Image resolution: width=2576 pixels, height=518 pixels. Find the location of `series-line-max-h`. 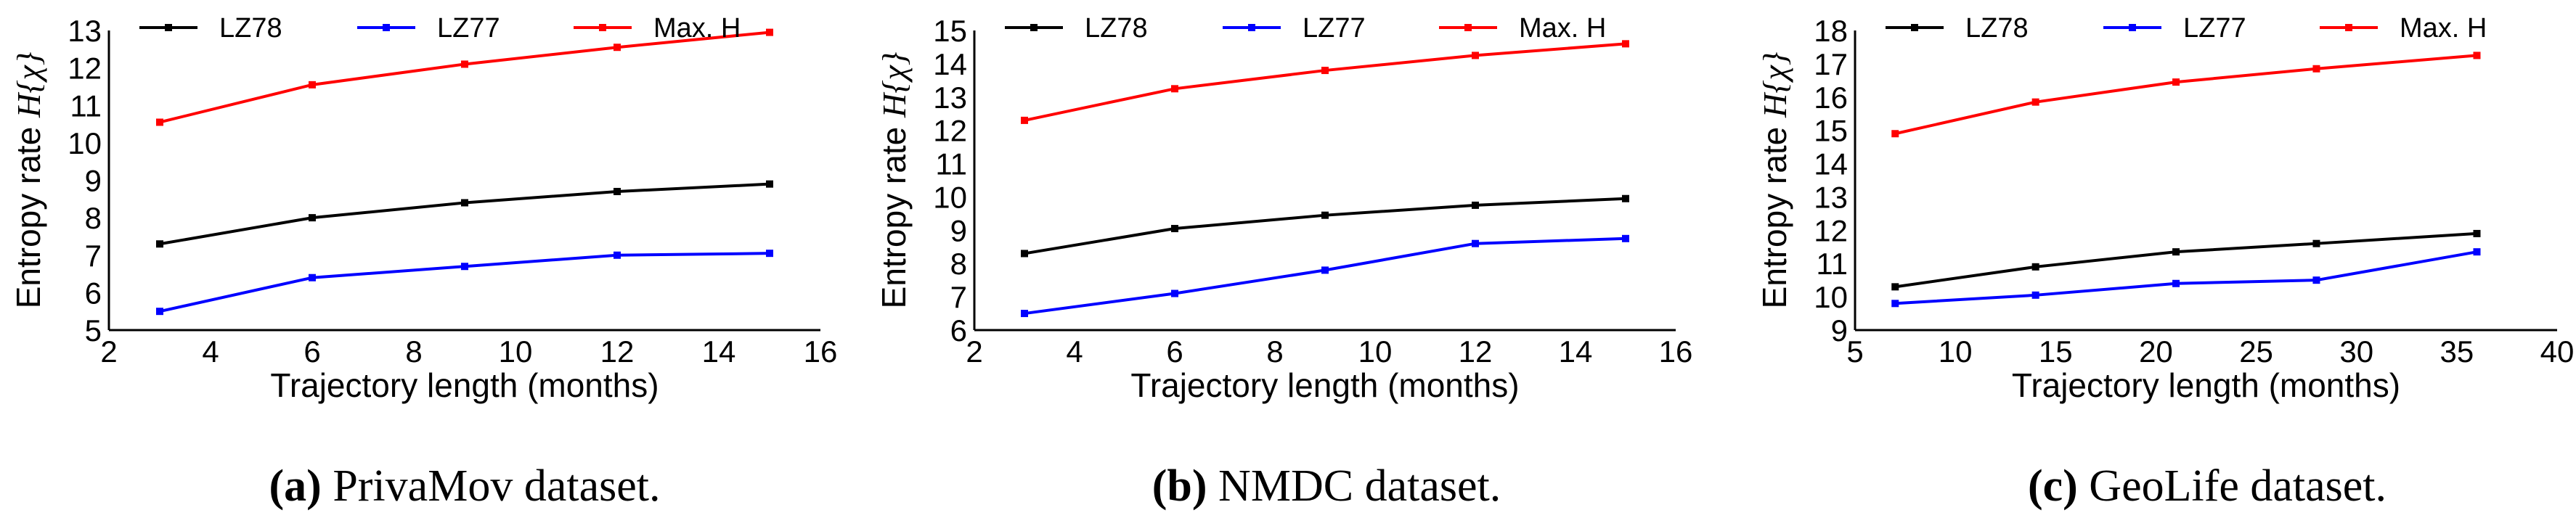

series-line-max-h is located at coordinates (2185, 95).